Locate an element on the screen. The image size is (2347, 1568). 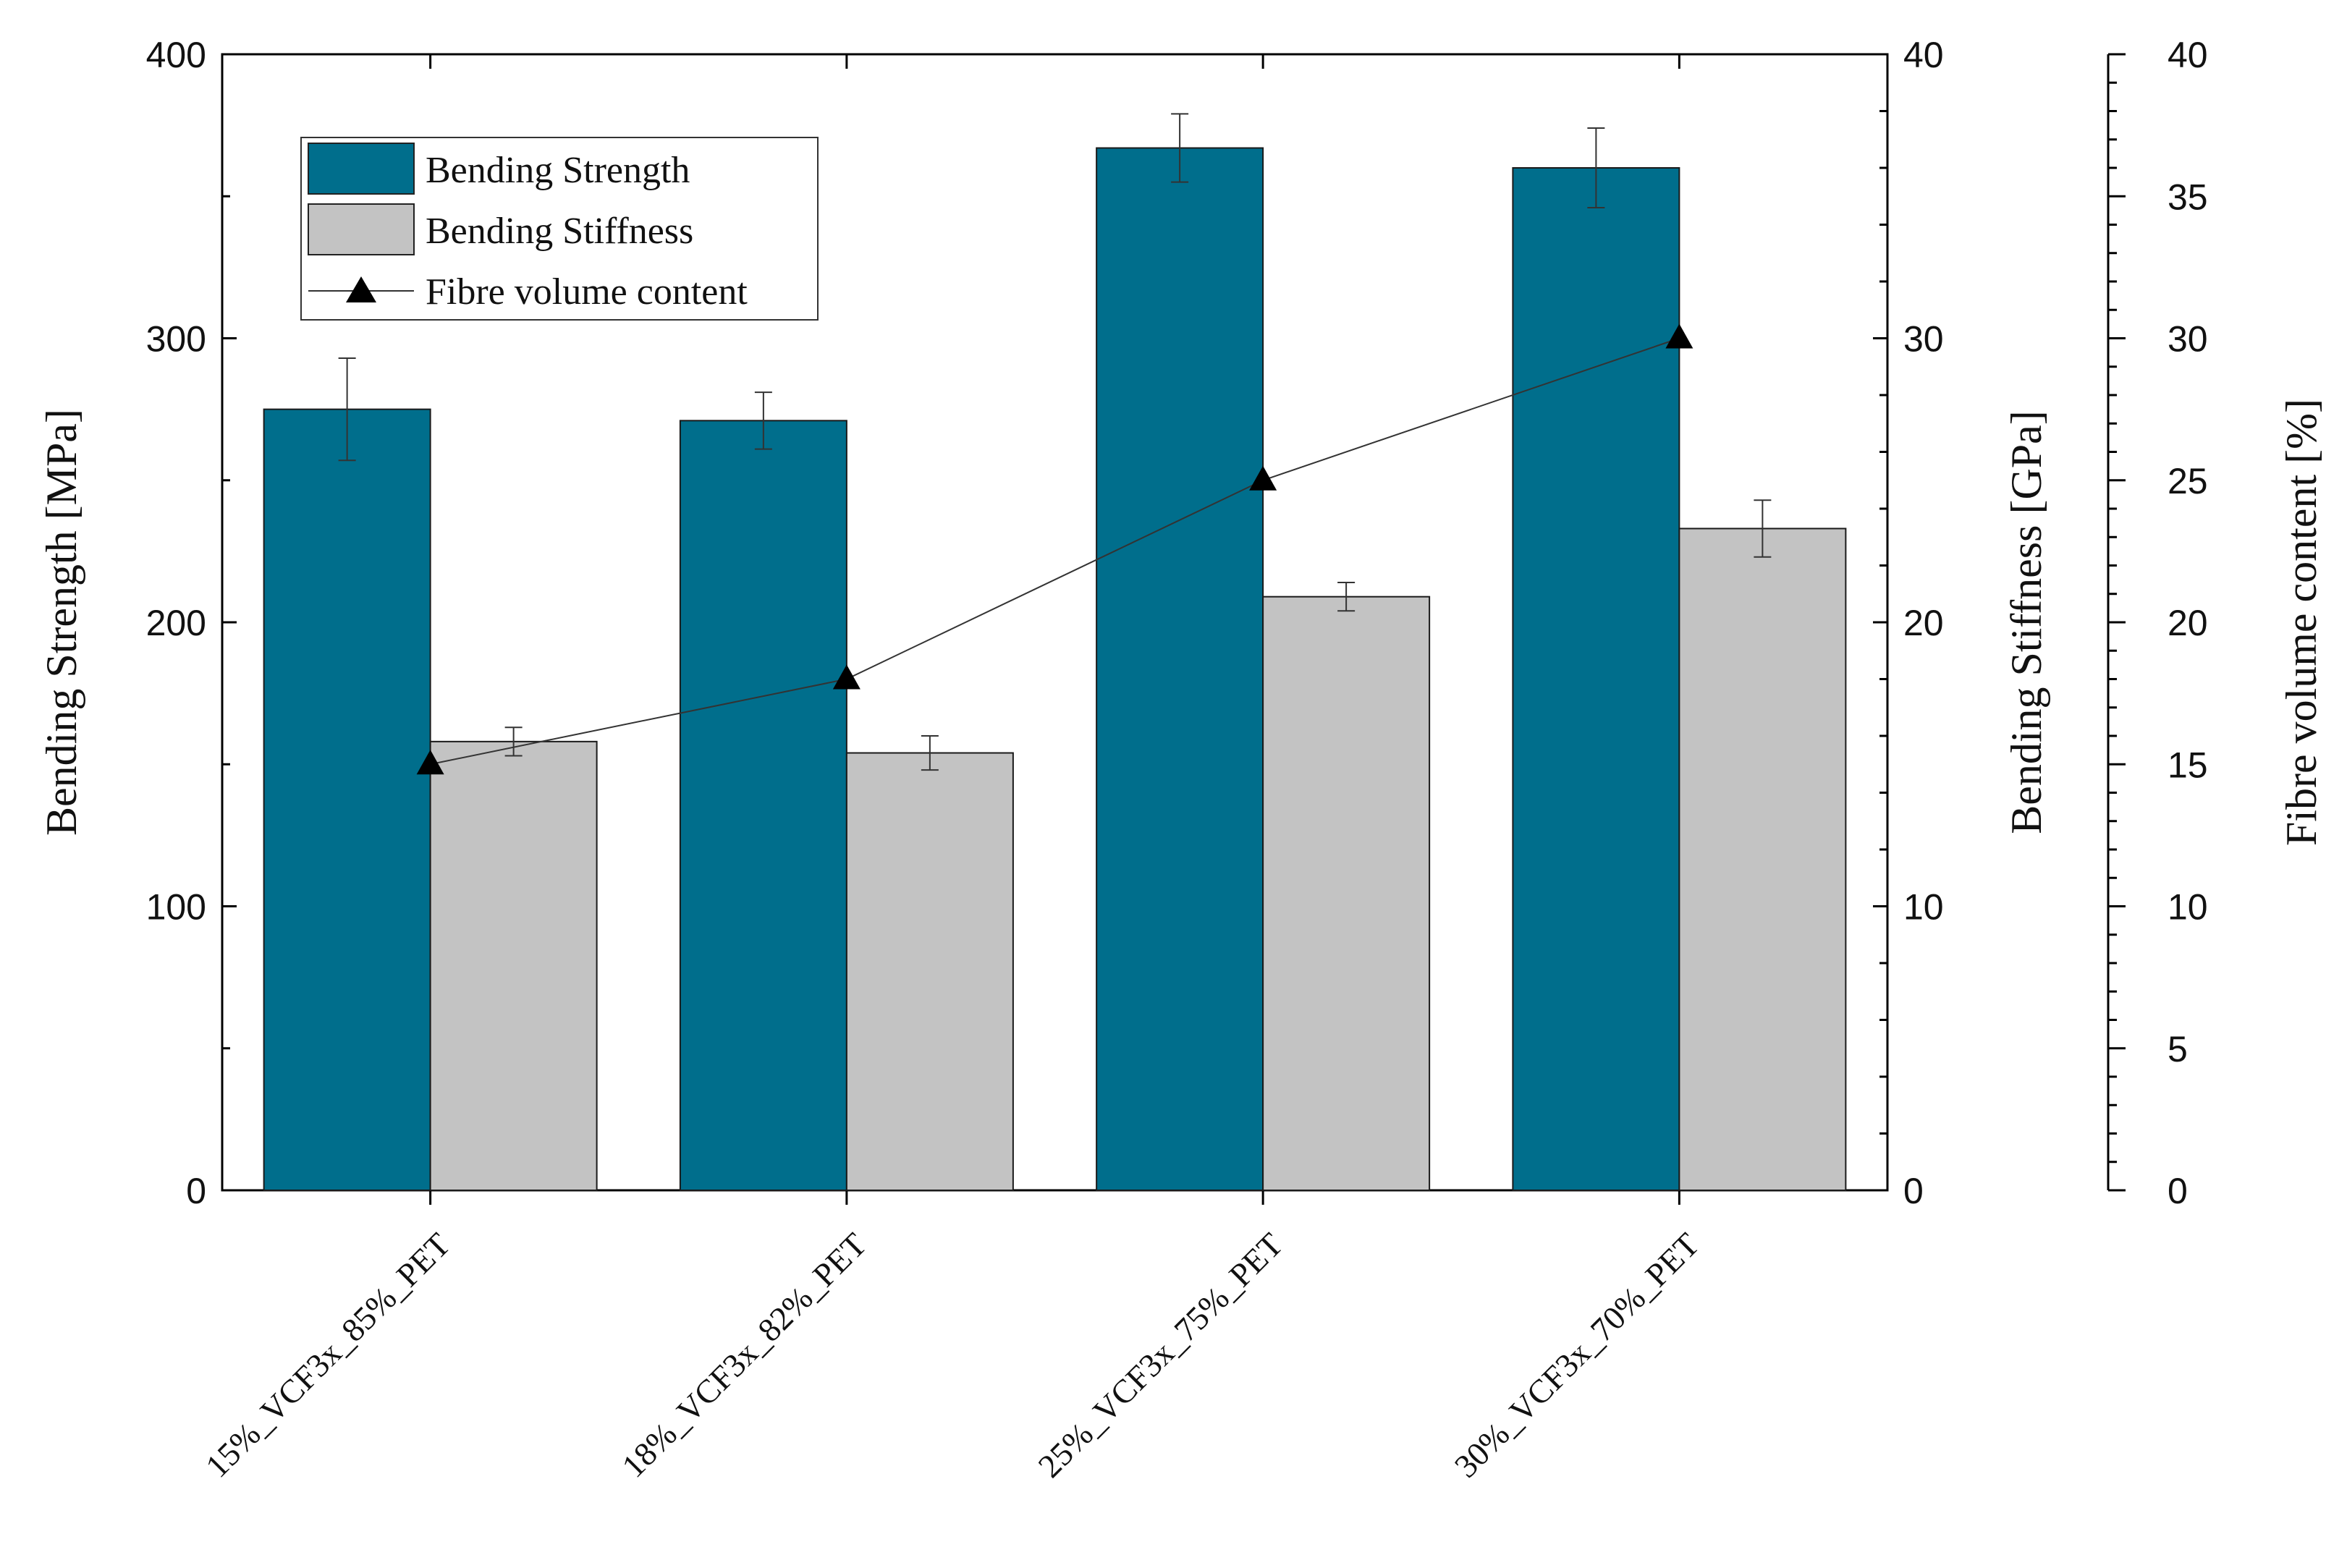
category-label: 30%_VCF3x_70%_PET is located at coordinates (1577, 1355).